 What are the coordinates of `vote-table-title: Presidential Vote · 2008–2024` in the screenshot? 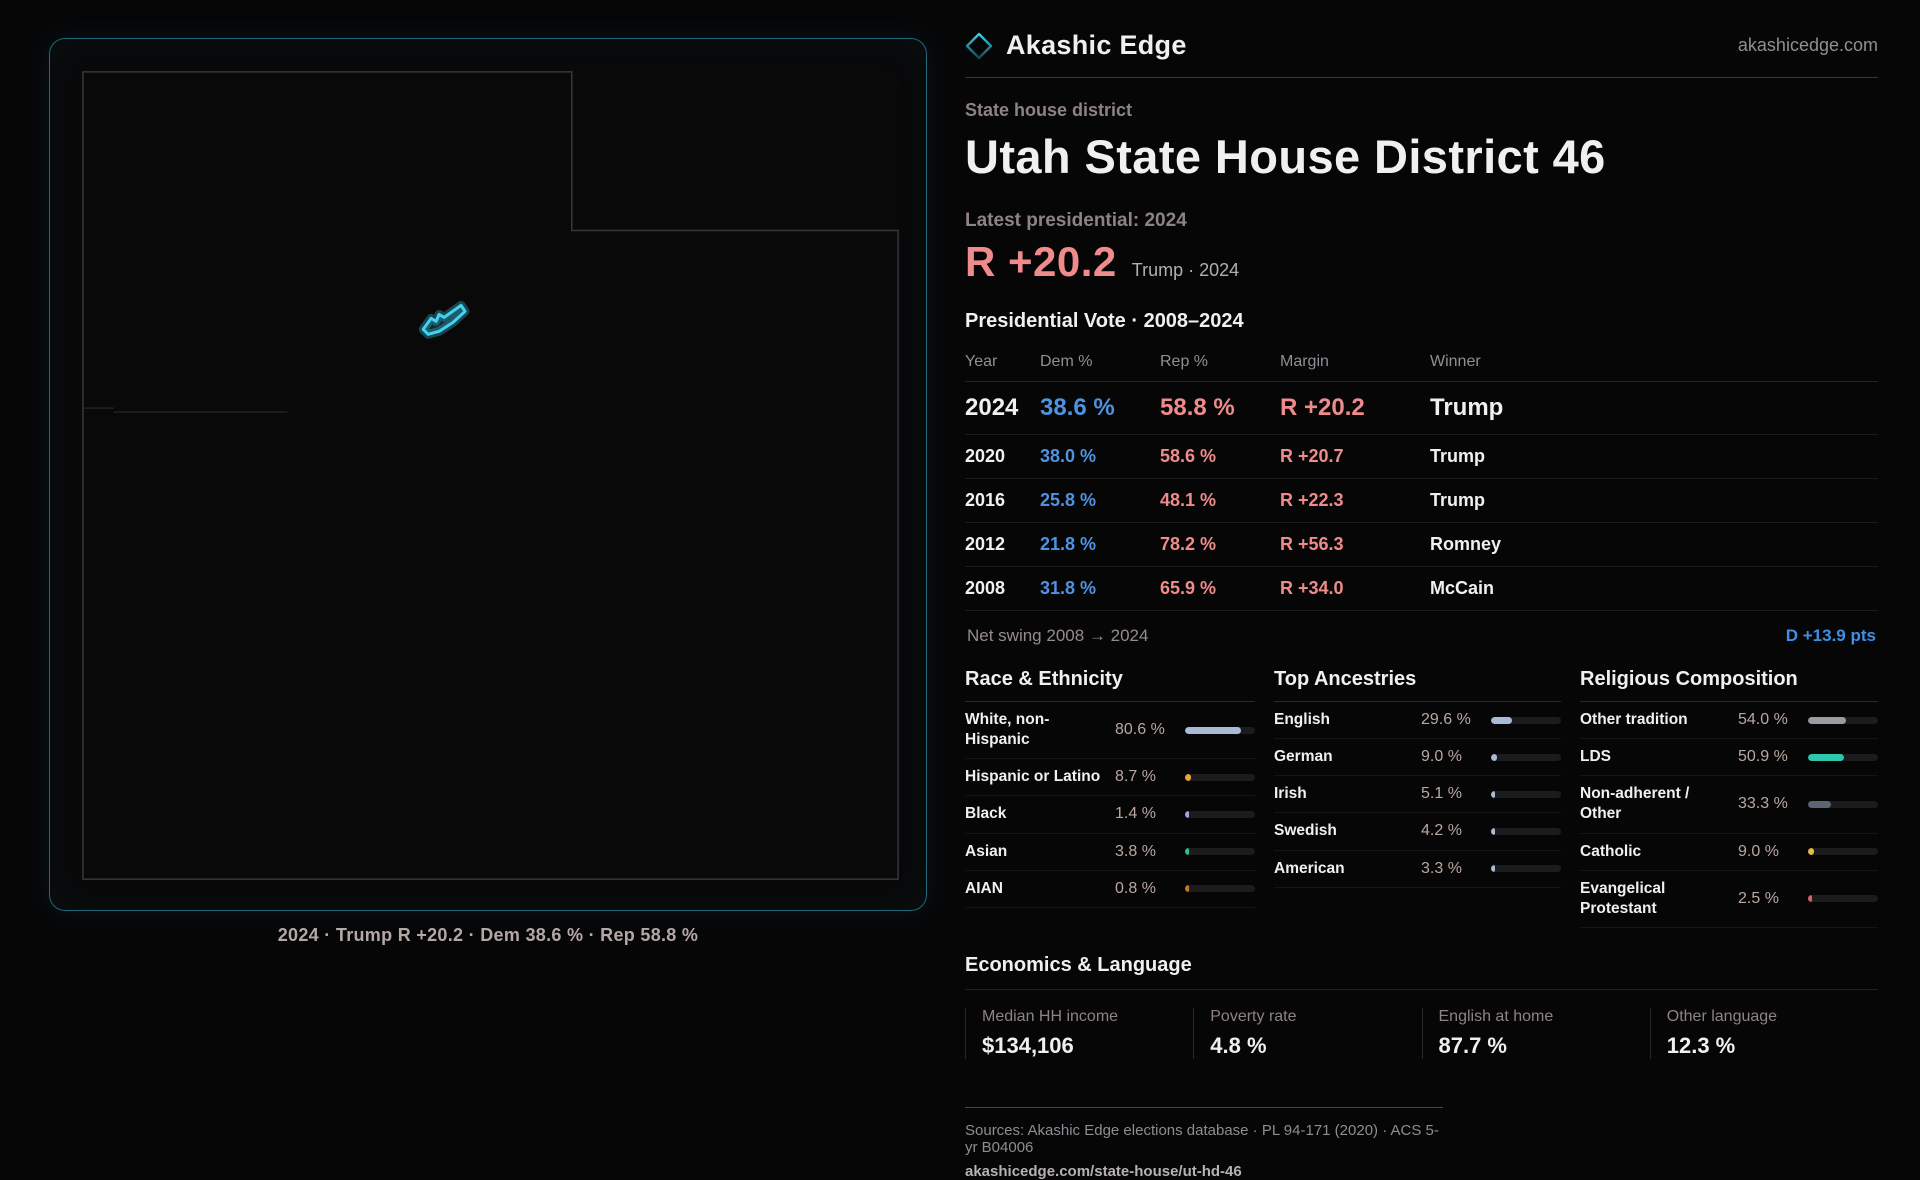 It's located at (1104, 321).